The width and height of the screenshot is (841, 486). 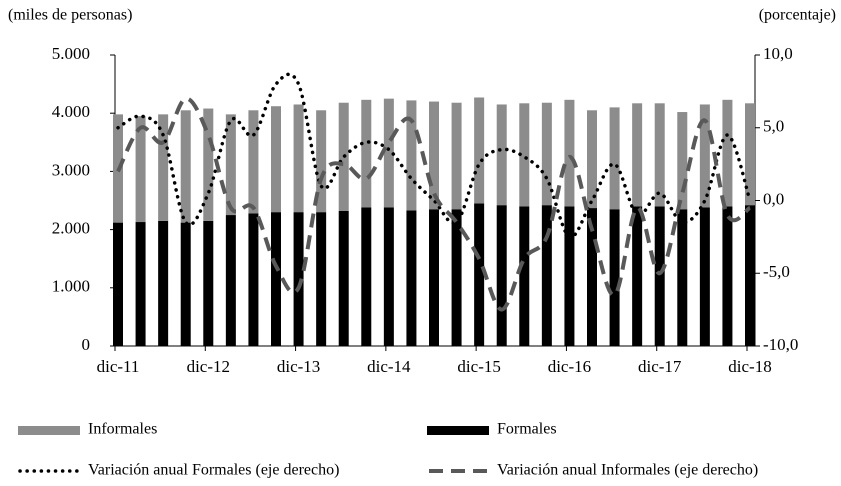 What do you see at coordinates (71, 53) in the screenshot?
I see `y-tick-label: 5.000` at bounding box center [71, 53].